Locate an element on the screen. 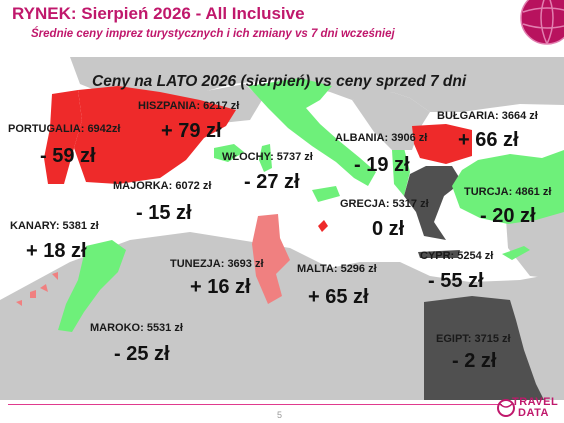  change-greece: 0 zł is located at coordinates (388, 229).